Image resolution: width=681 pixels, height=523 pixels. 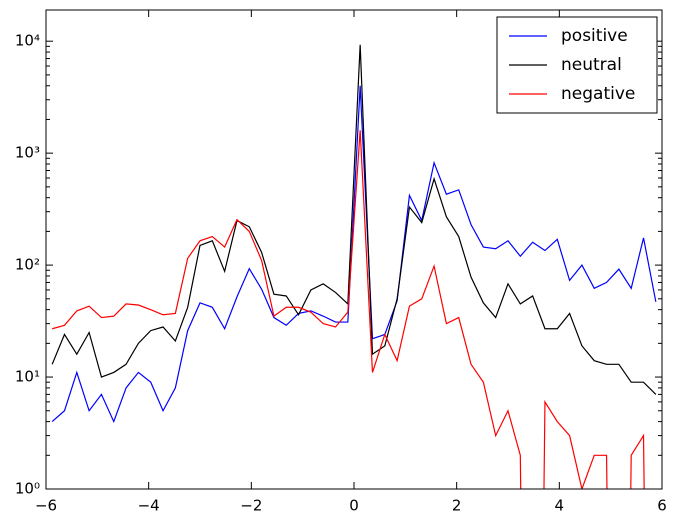 What do you see at coordinates (46, 506) in the screenshot?
I see `x-tick-label: −6` at bounding box center [46, 506].